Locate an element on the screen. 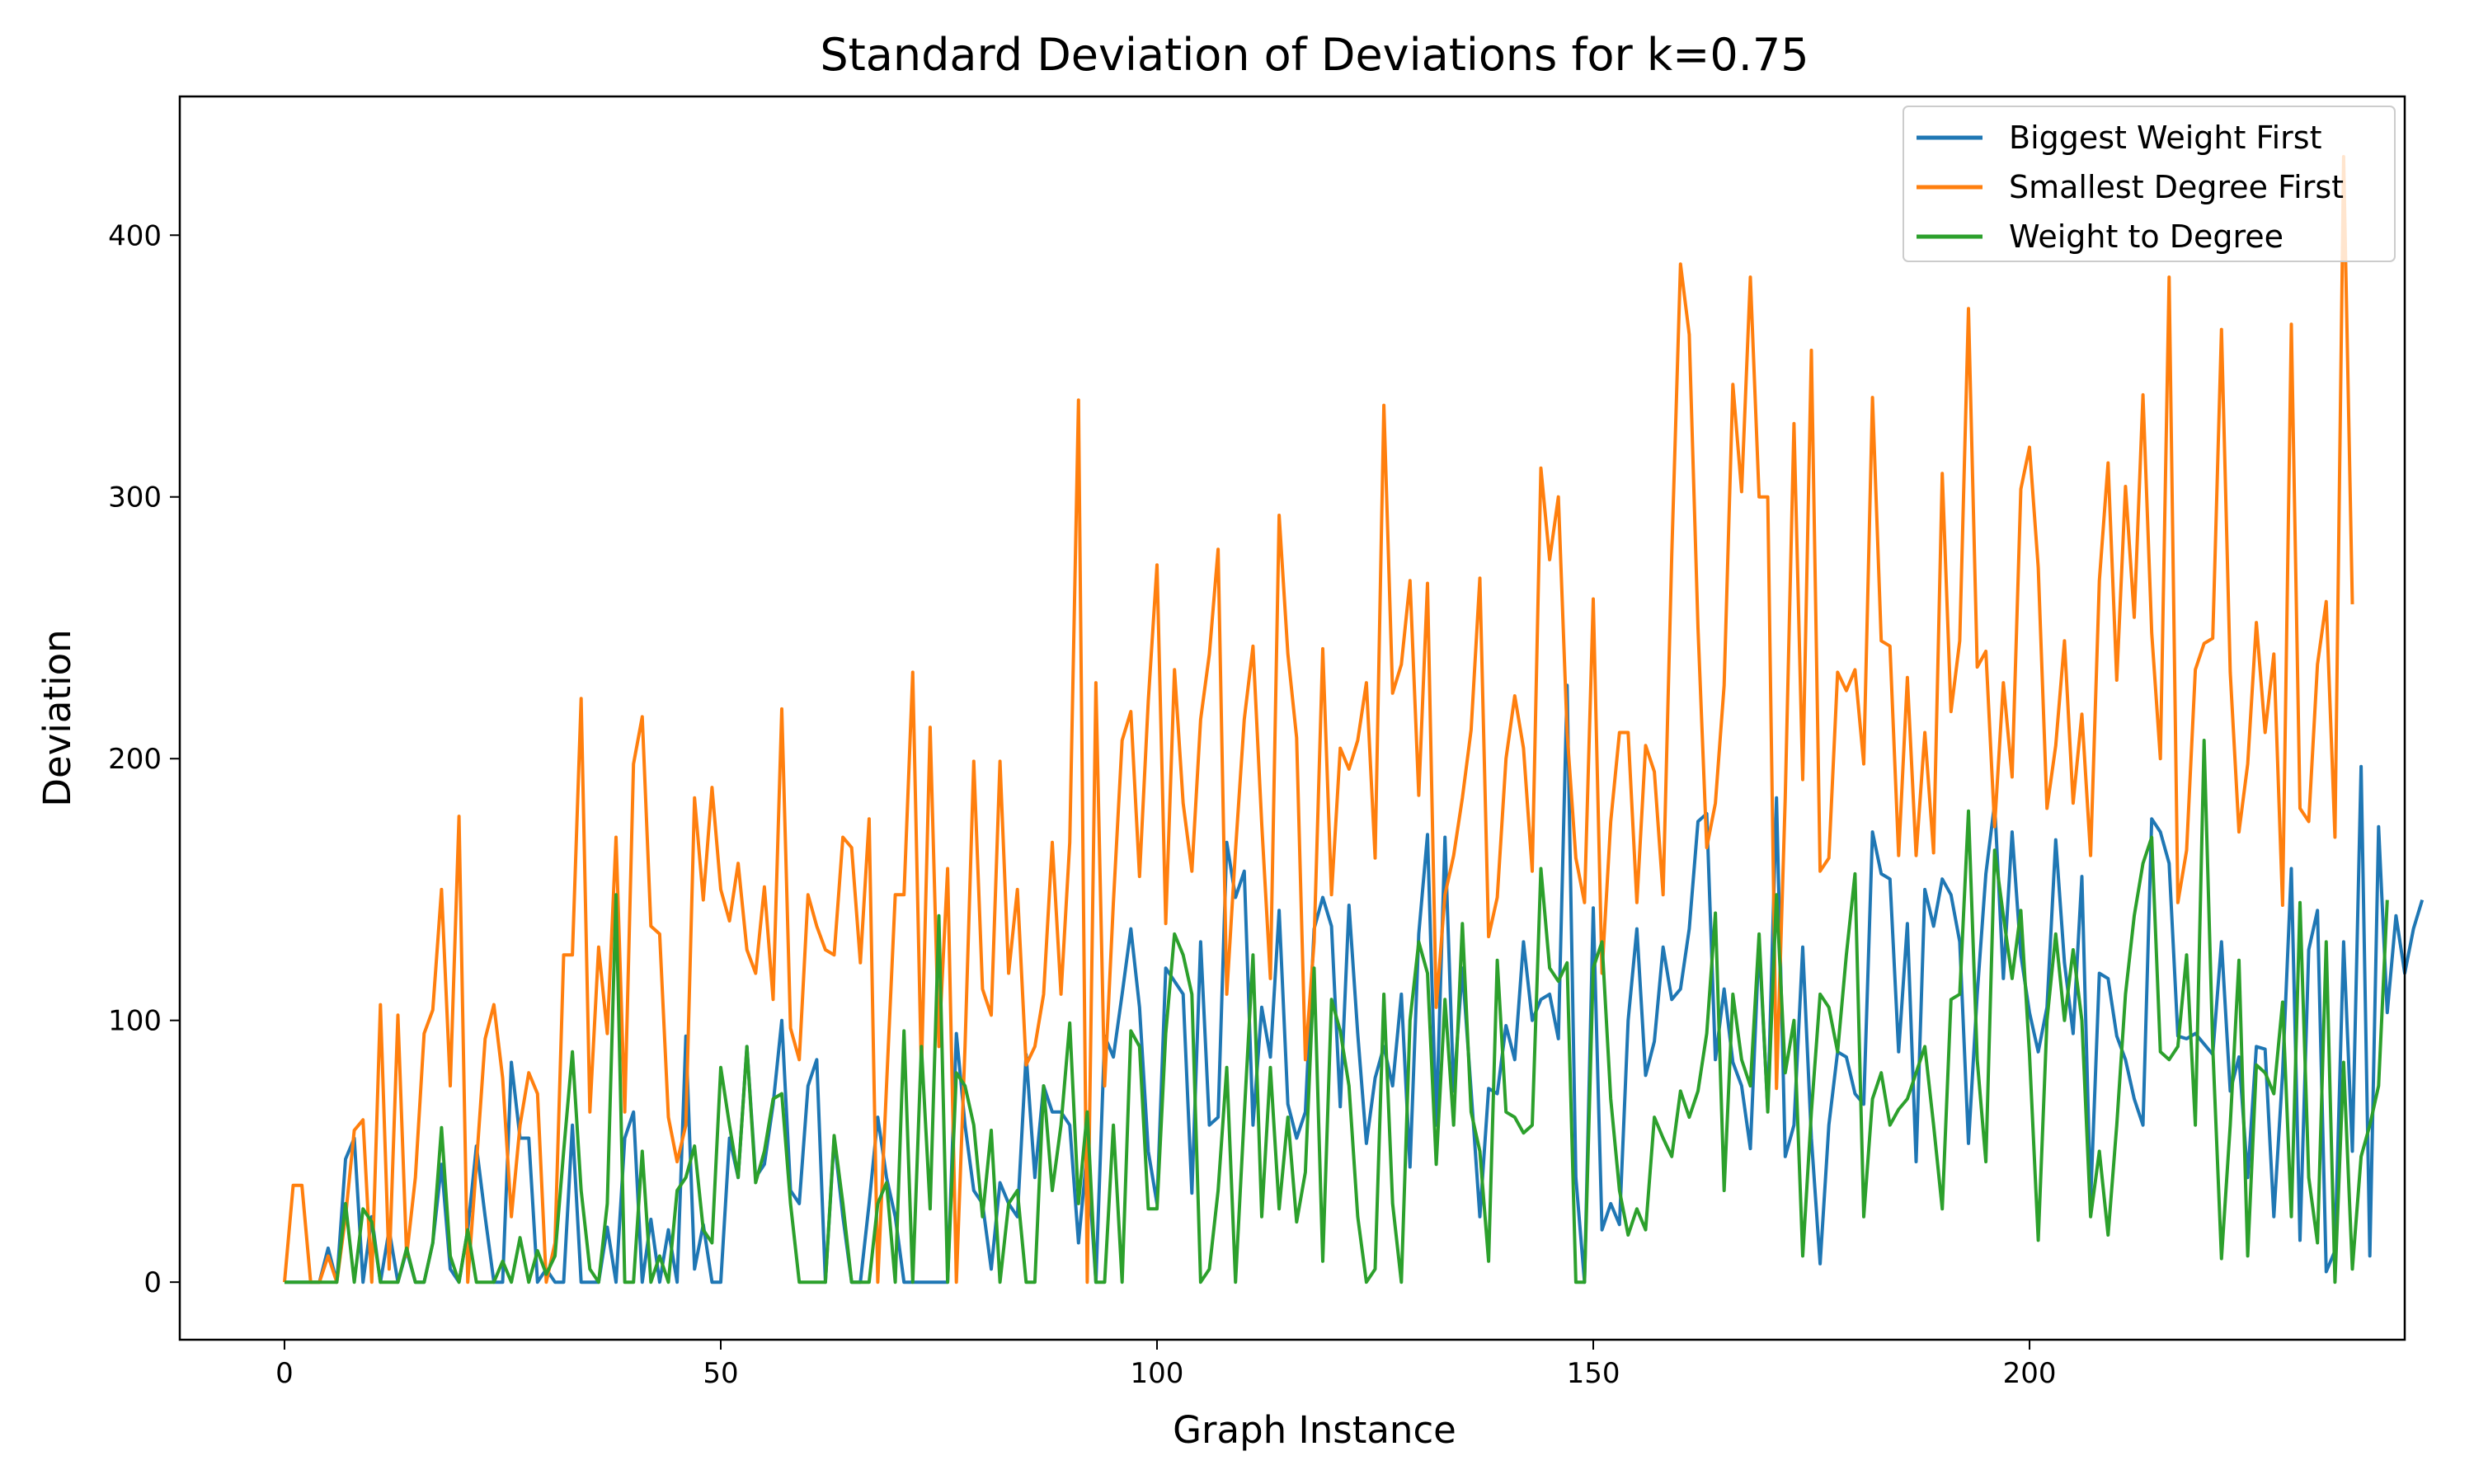  x-tick-label: 150 is located at coordinates (1593, 1373).